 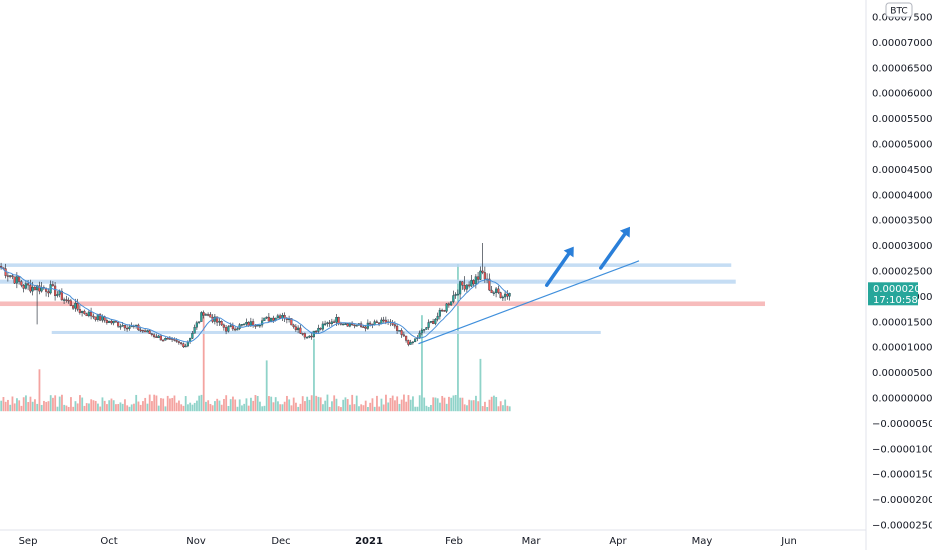 I want to click on x-tick-label: Feb, so click(x=454, y=541).